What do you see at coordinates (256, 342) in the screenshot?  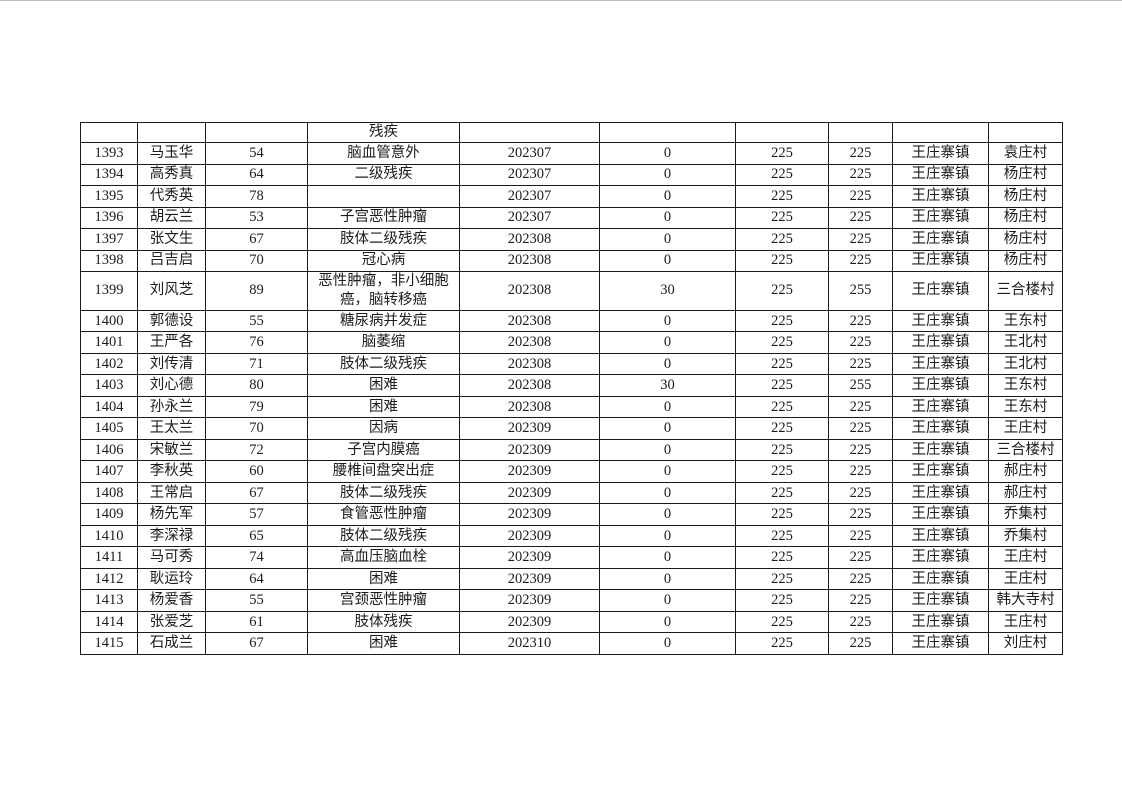 I see `cell-age: 76` at bounding box center [256, 342].